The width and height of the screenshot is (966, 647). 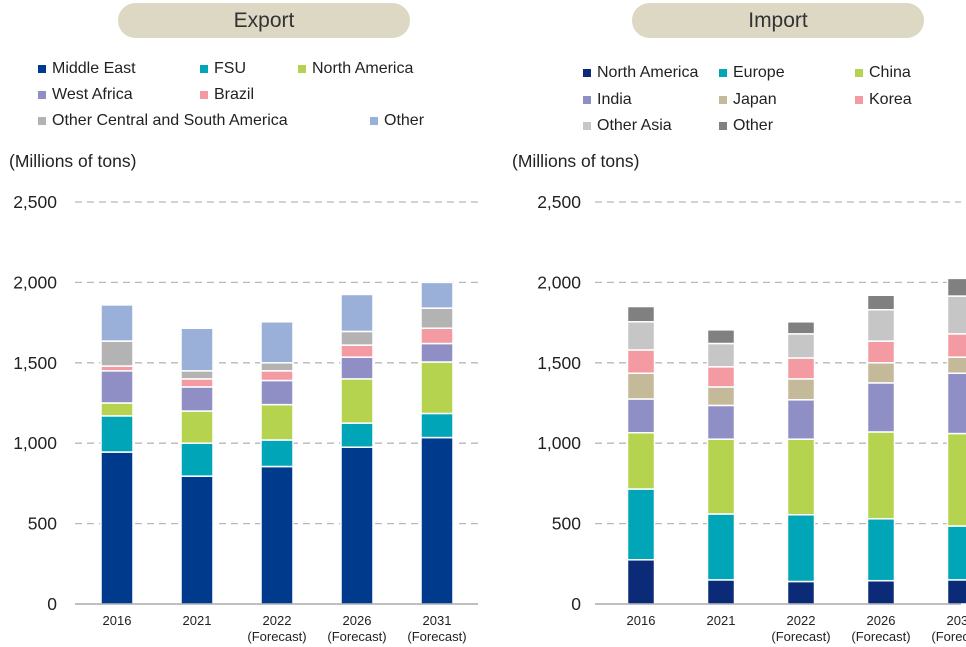 What do you see at coordinates (277, 620) in the screenshot?
I see `x-tick-label: 2022` at bounding box center [277, 620].